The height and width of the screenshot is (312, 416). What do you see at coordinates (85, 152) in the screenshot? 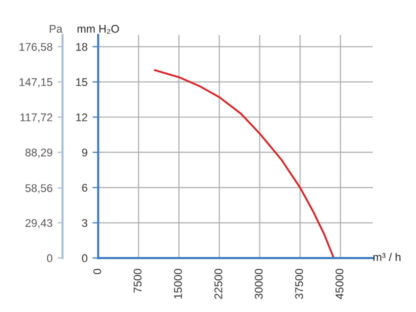
I see `y-tick-label: 9` at bounding box center [85, 152].